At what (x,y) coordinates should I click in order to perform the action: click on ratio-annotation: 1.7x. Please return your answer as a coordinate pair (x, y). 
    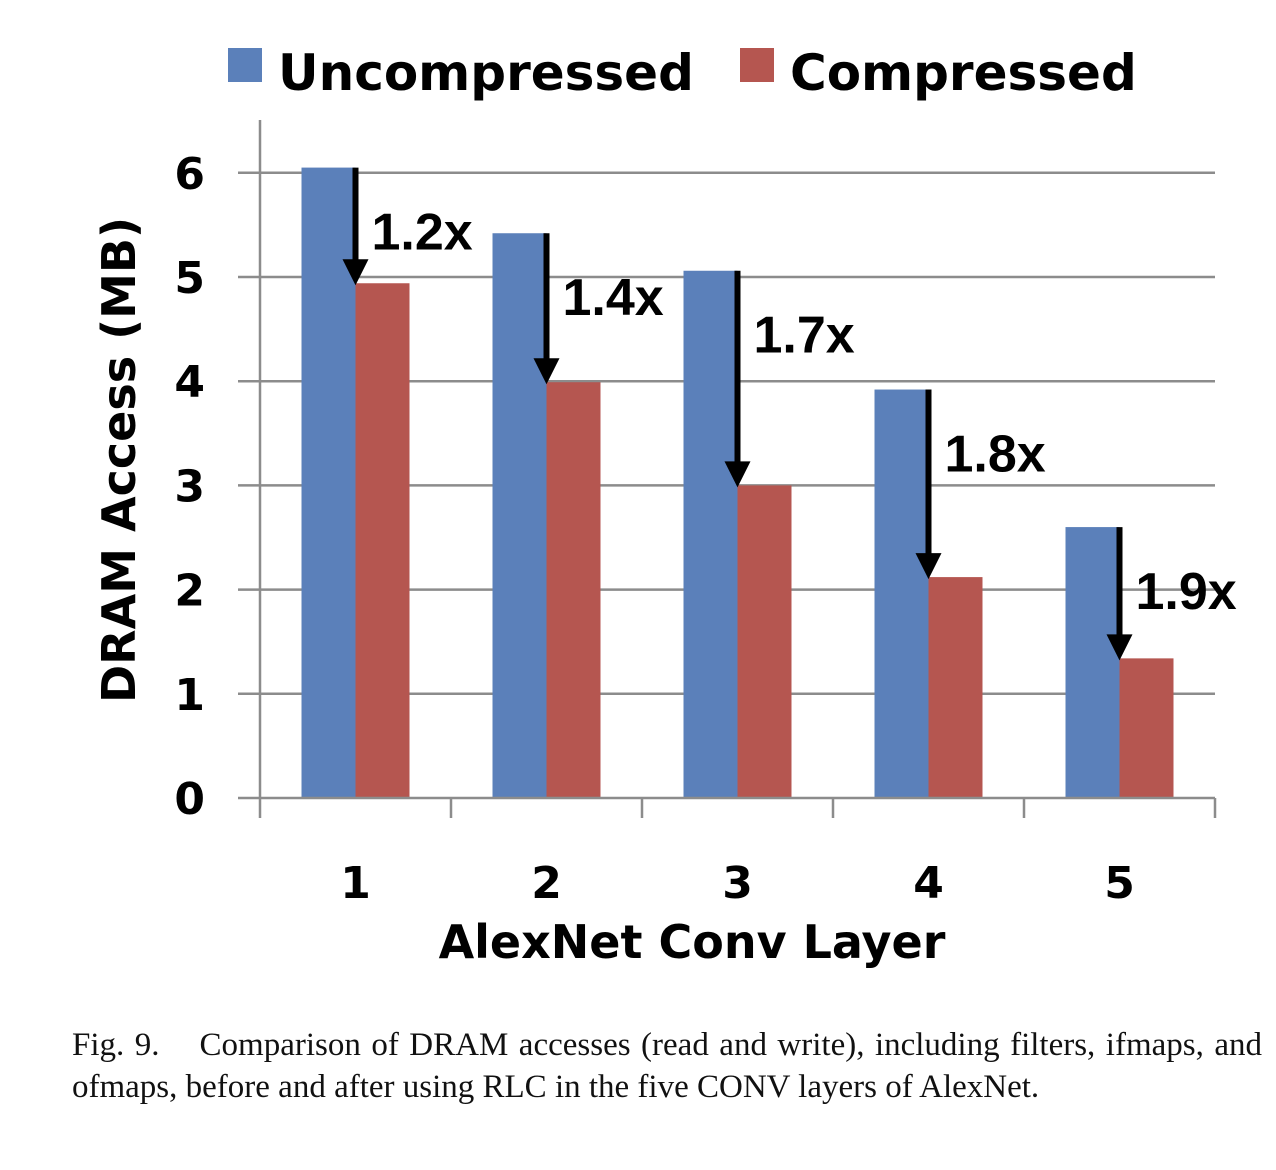
    Looking at the image, I should click on (804, 336).